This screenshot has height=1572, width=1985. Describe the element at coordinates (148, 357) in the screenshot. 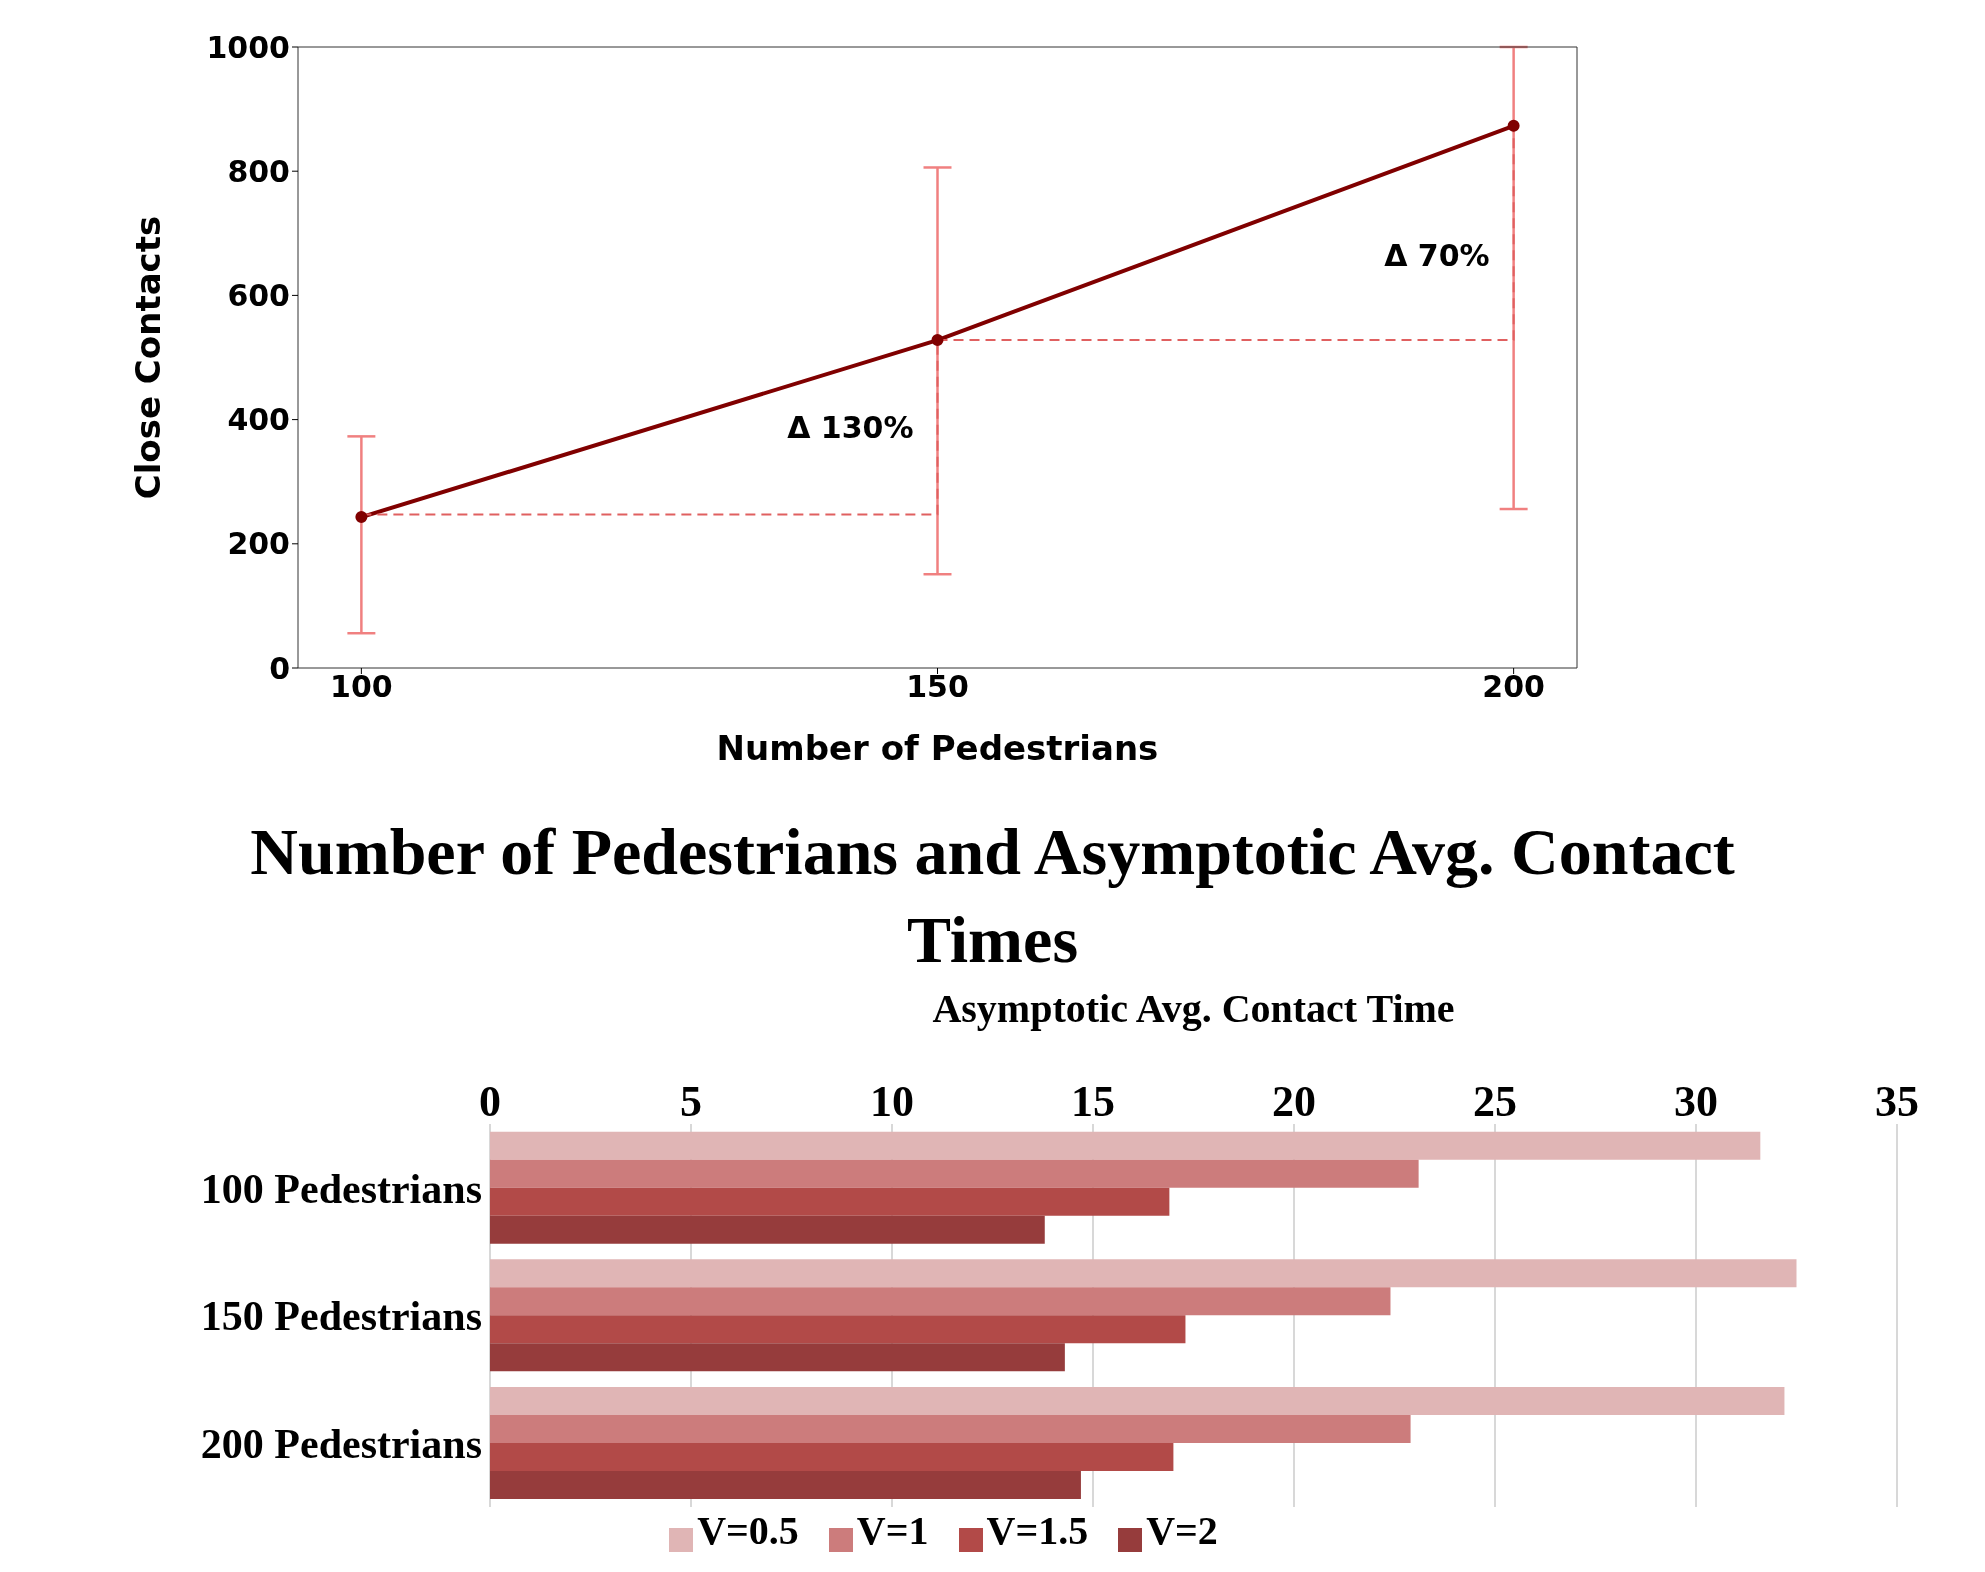

I see `y-axis-title: Close Contacts` at that location.